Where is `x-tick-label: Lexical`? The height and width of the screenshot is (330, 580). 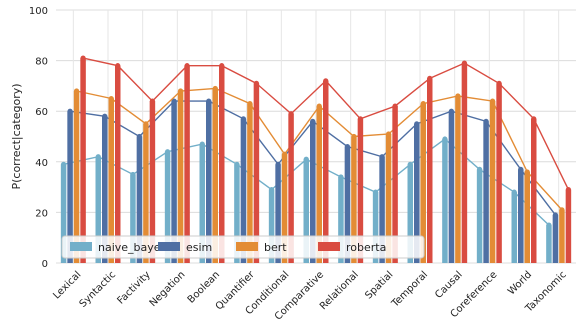
x-tick-label: Lexical is located at coordinates (67, 285).